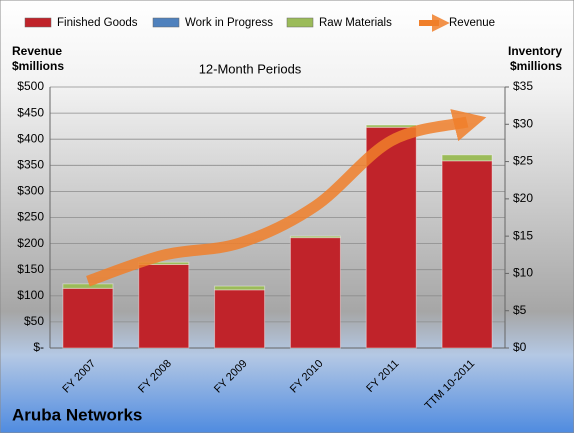  What do you see at coordinates (523, 86) in the screenshot?
I see `y2-tick-label: $35` at bounding box center [523, 86].